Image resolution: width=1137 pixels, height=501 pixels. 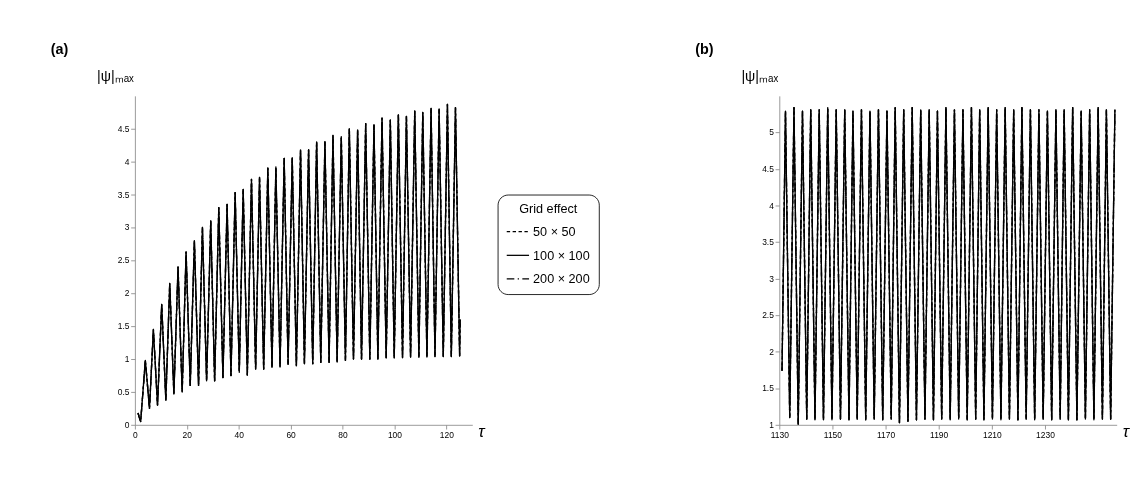 What do you see at coordinates (992, 434) in the screenshot?
I see `x-tick-label: 1210` at bounding box center [992, 434].